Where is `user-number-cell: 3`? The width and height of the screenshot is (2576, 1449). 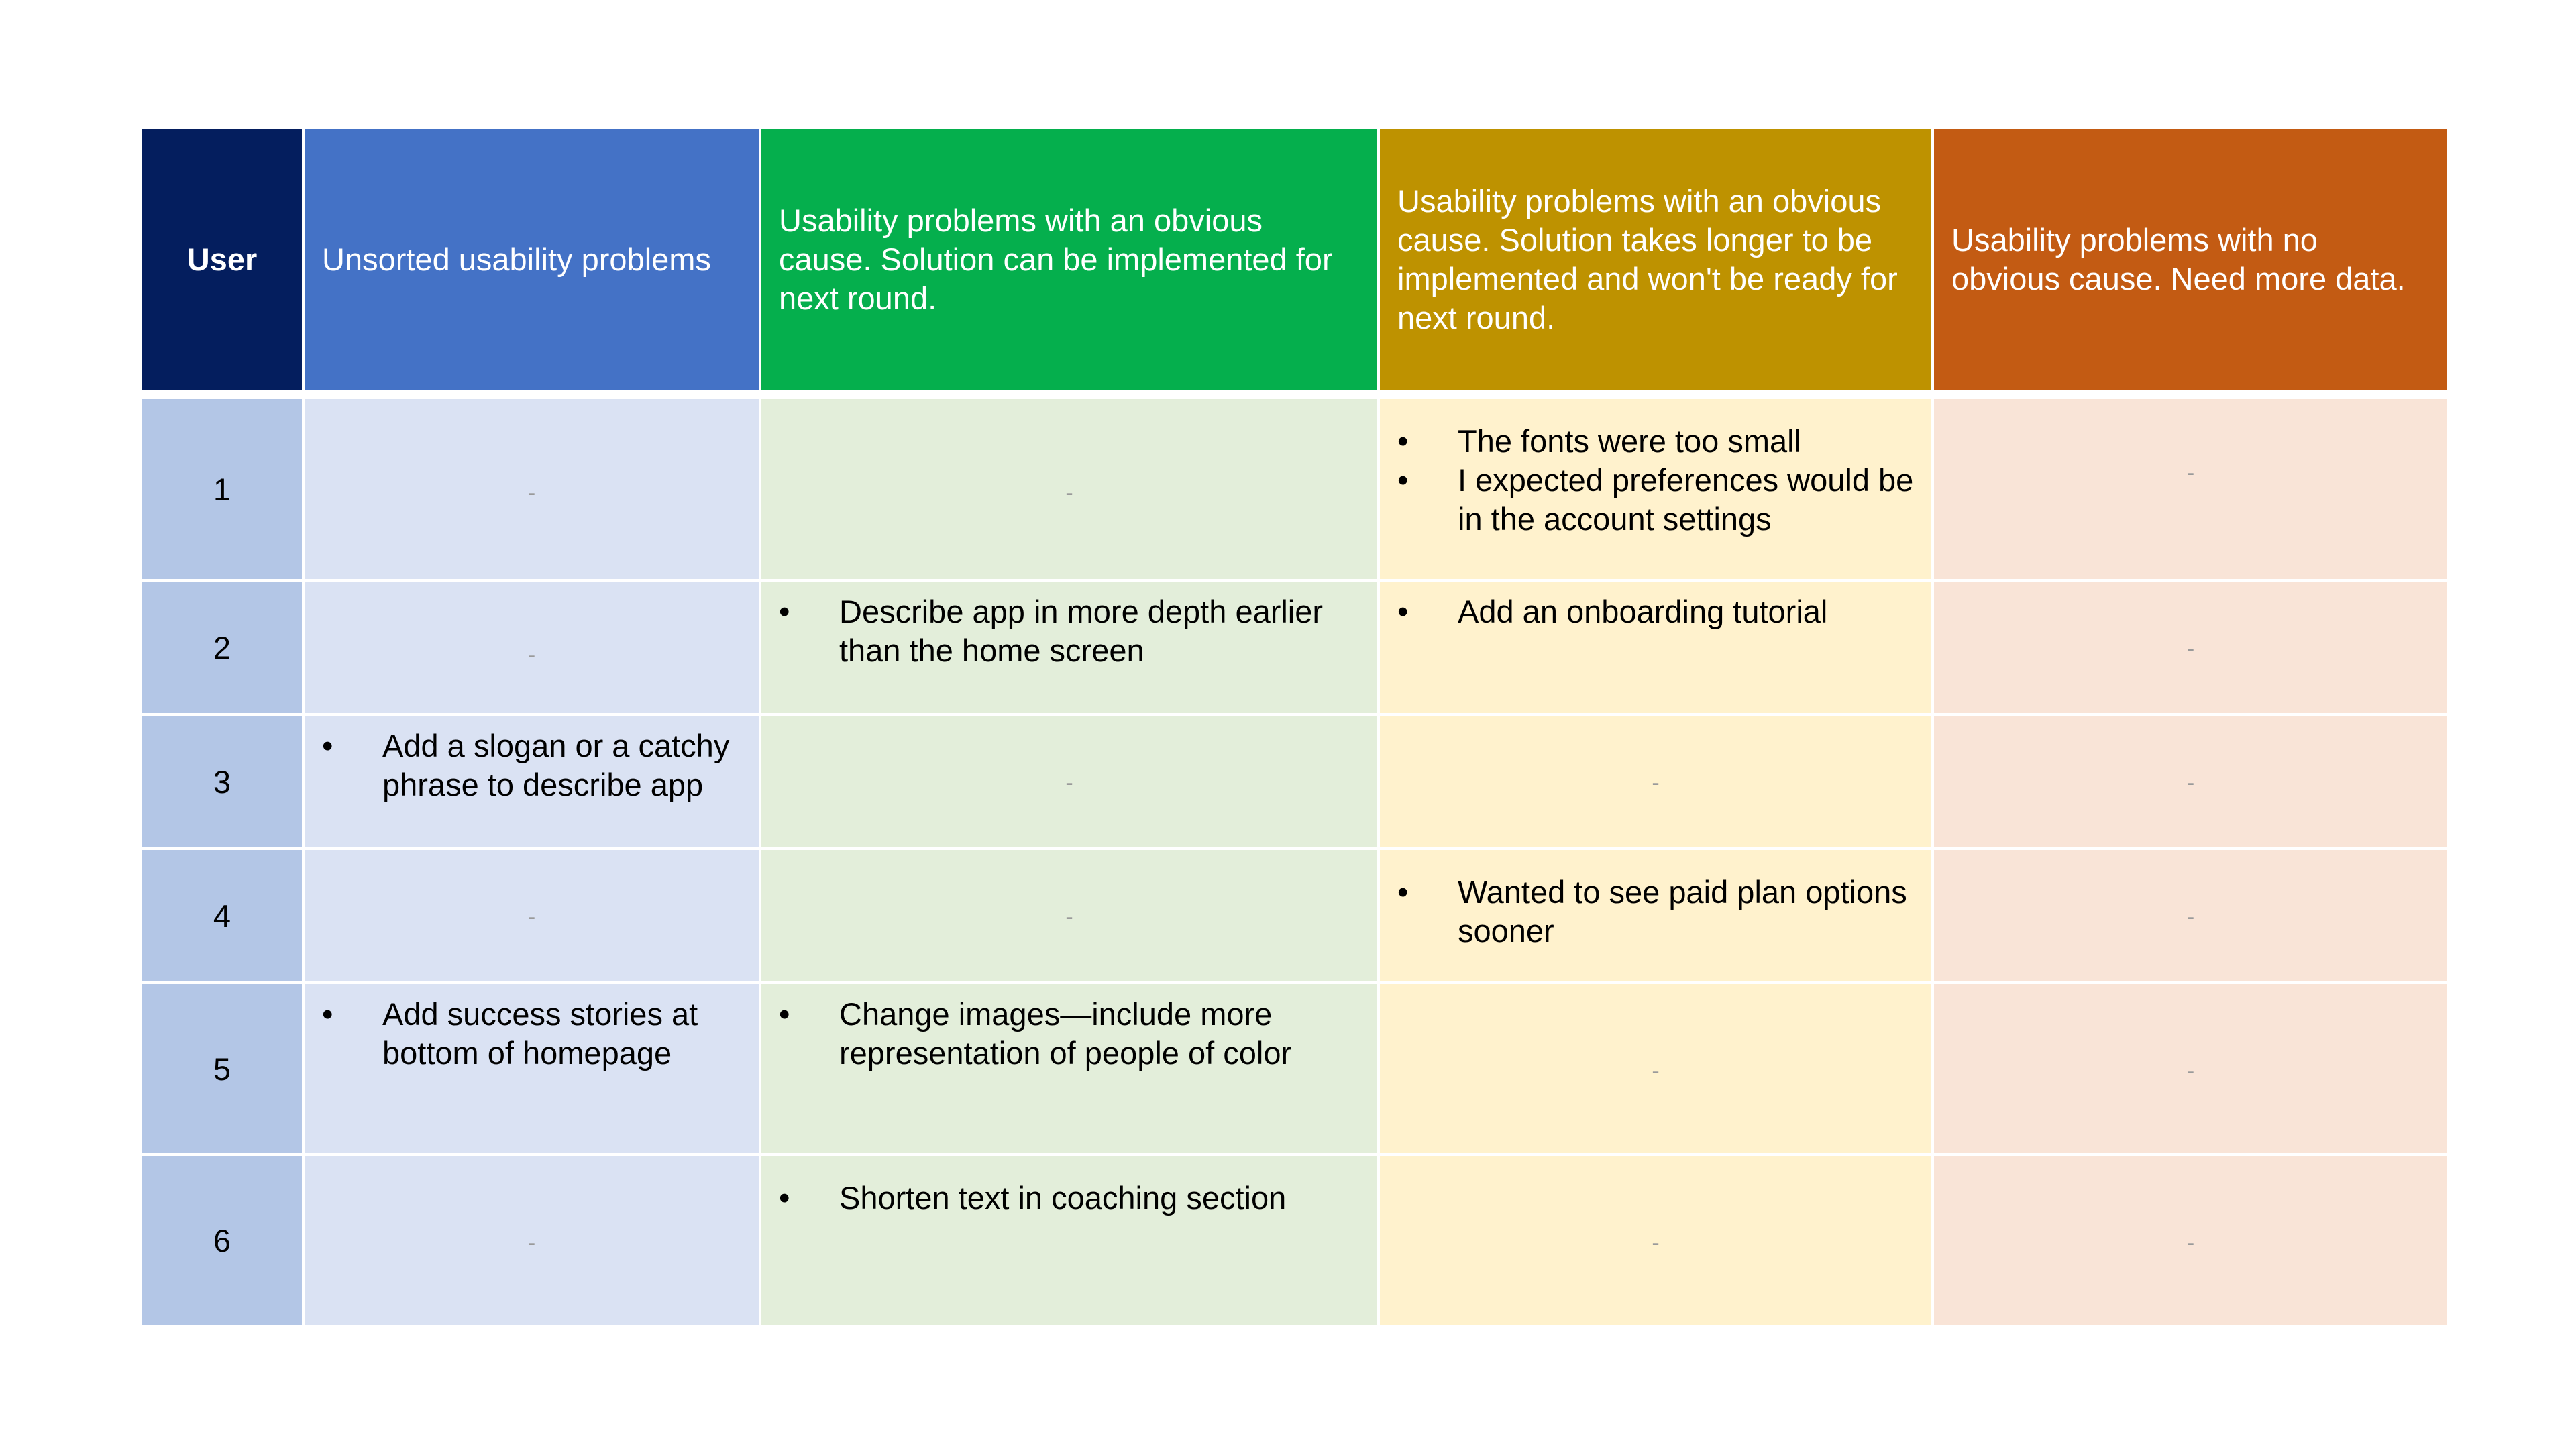 user-number-cell: 3 is located at coordinates (223, 783).